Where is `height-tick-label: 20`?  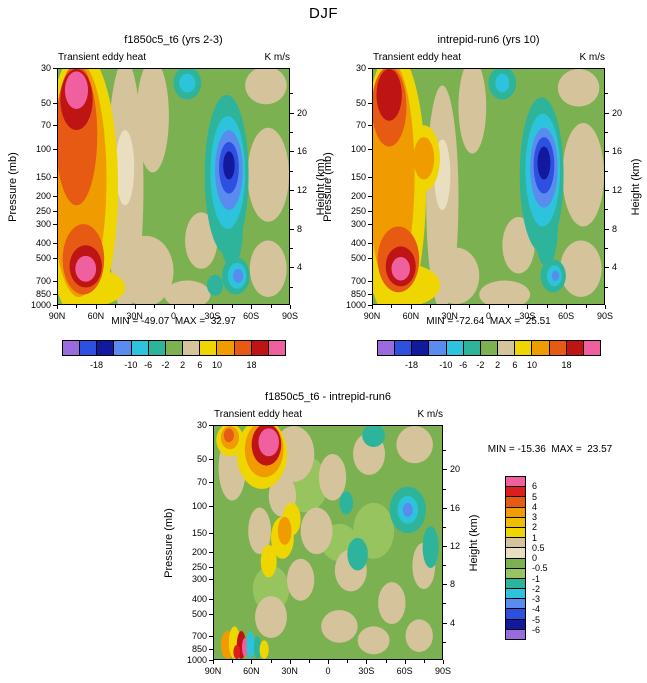
height-tick-label: 20 is located at coordinates (302, 112).